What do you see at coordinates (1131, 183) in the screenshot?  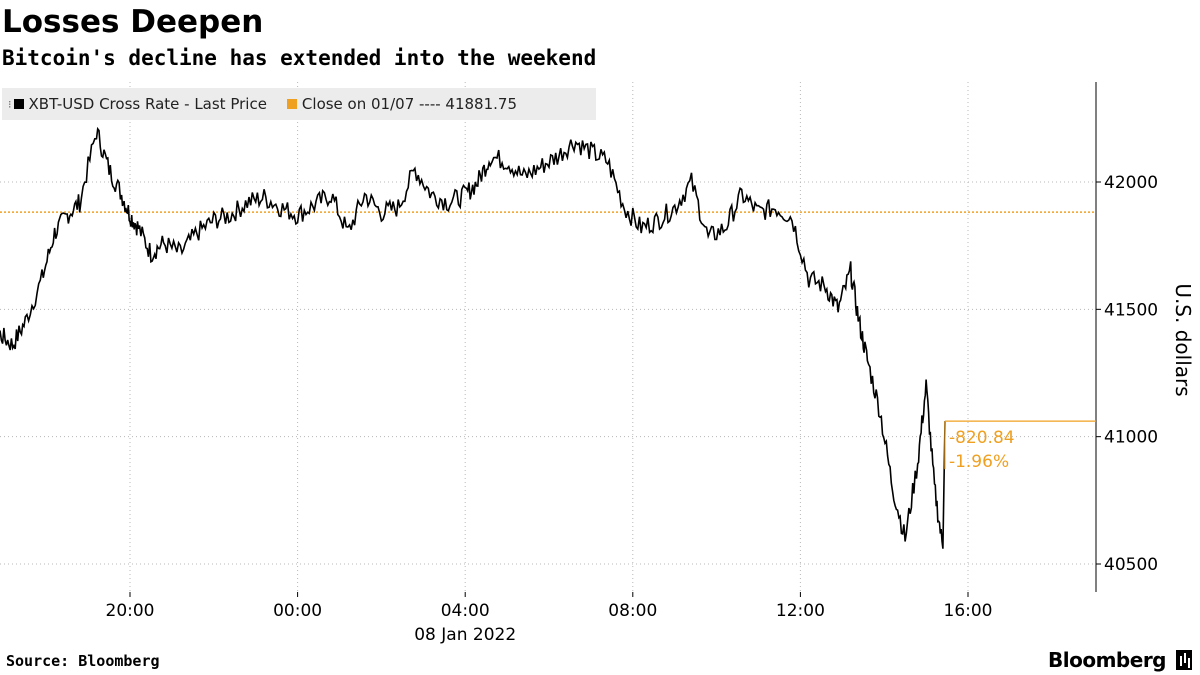 I see `y-tick-label: 42000` at bounding box center [1131, 183].